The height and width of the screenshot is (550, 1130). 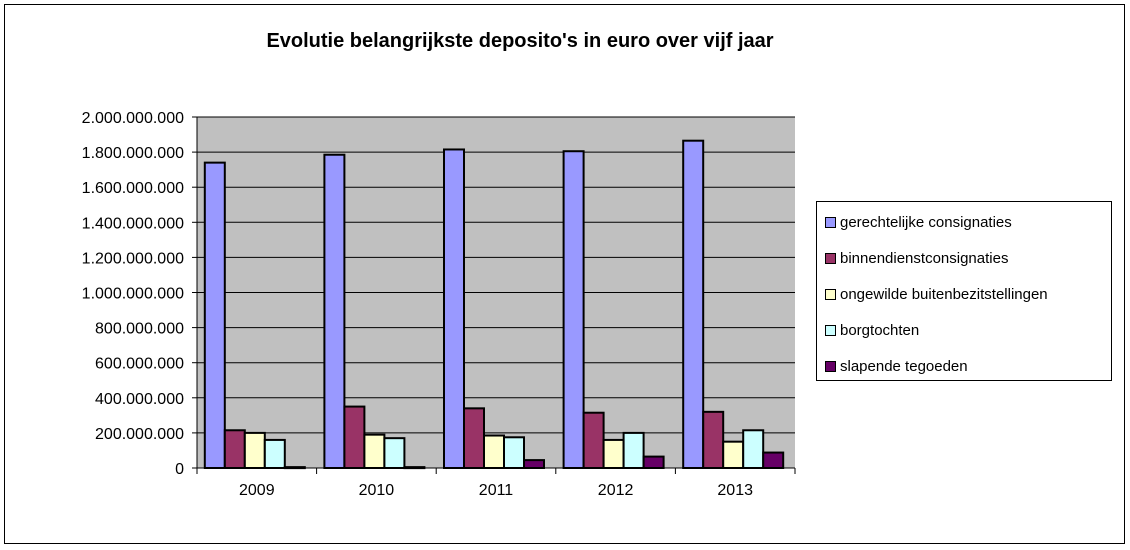 I want to click on legend-label: ongewilde buitenbezitstellingen, so click(x=944, y=294).